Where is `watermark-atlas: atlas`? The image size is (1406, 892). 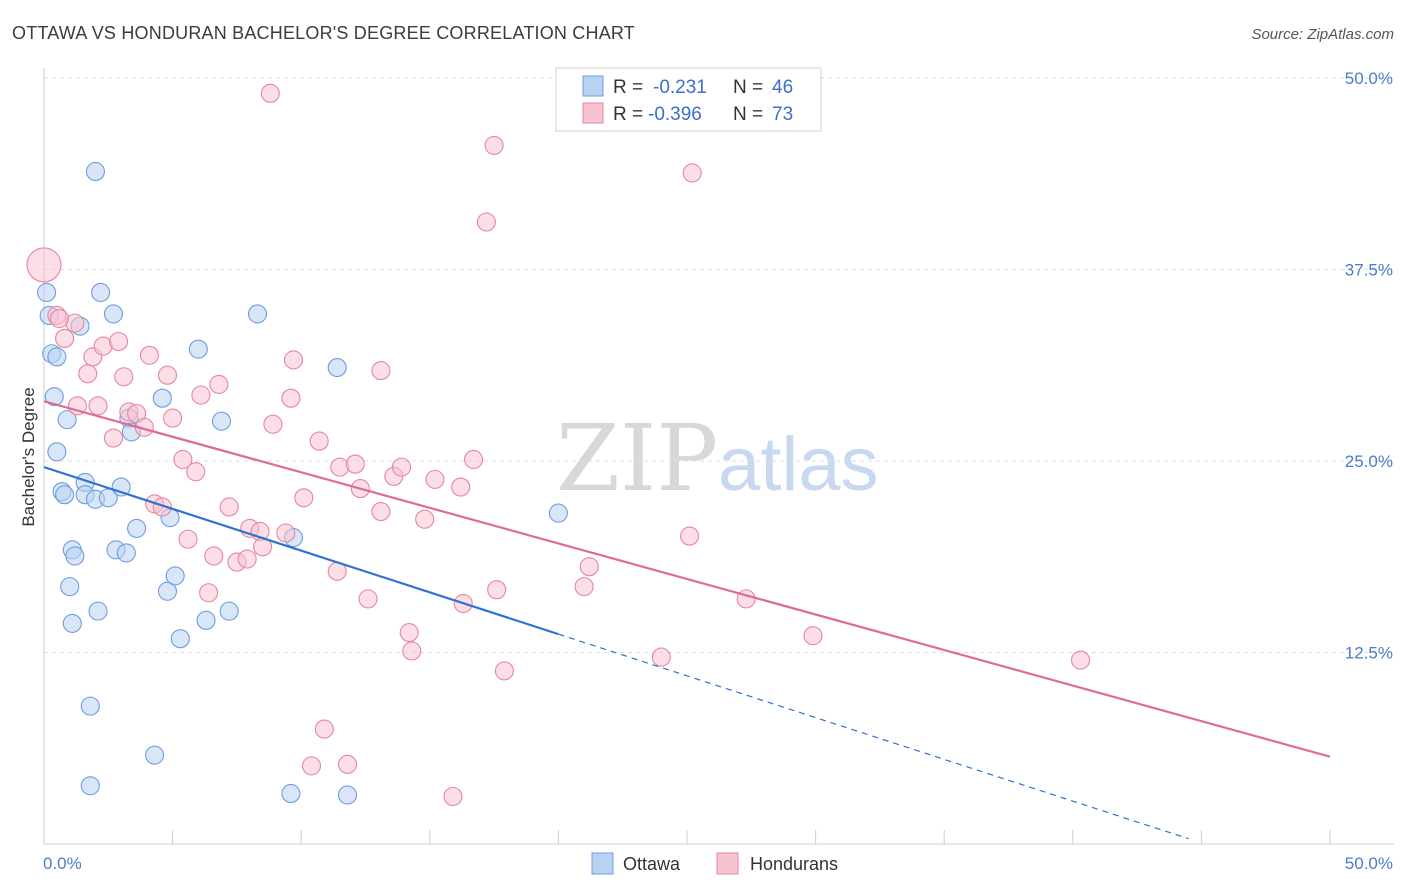 watermark-atlas: atlas is located at coordinates (798, 464).